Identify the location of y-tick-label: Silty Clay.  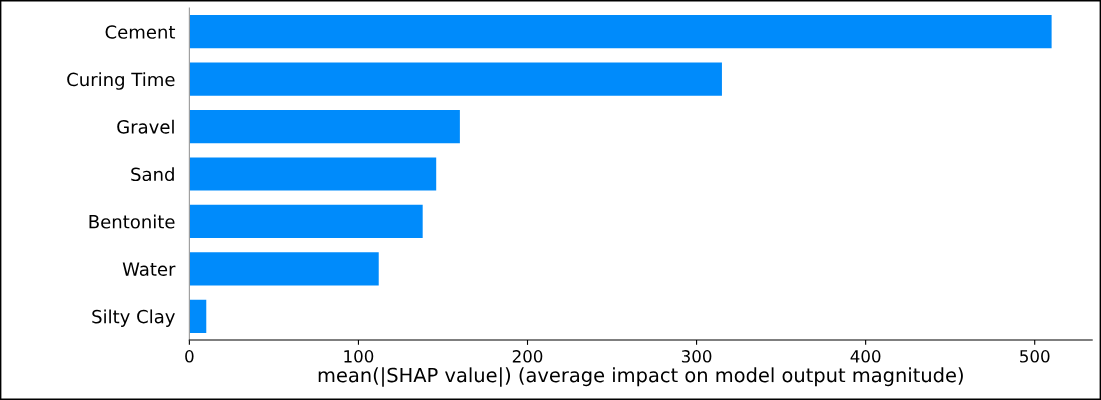
(133, 318).